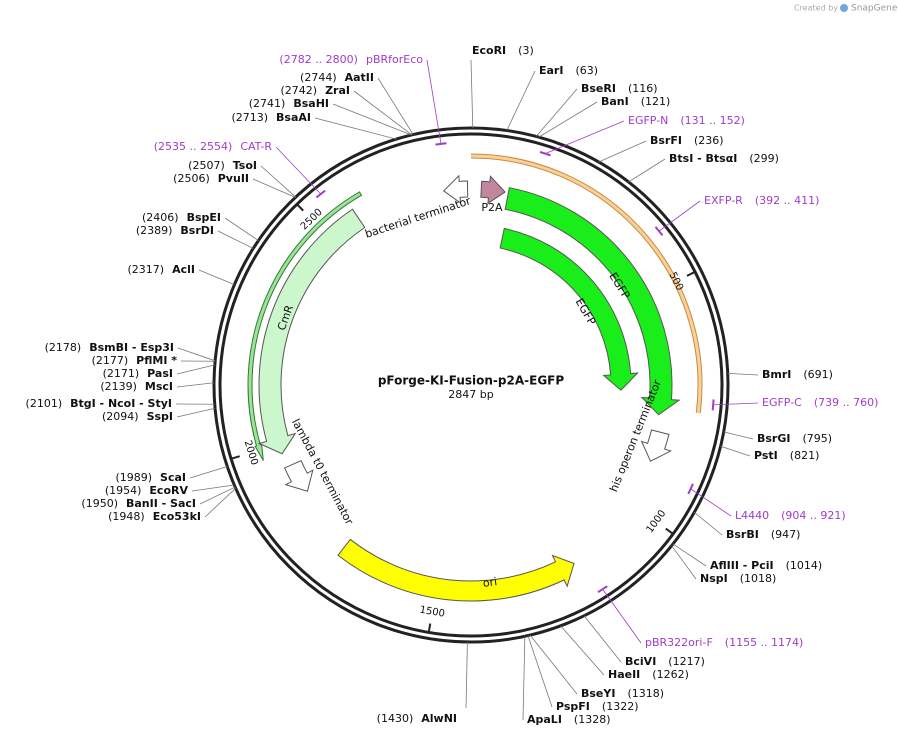 The height and width of the screenshot is (737, 898). What do you see at coordinates (439, 718) in the screenshot?
I see `enzyme-name: AlwNI` at bounding box center [439, 718].